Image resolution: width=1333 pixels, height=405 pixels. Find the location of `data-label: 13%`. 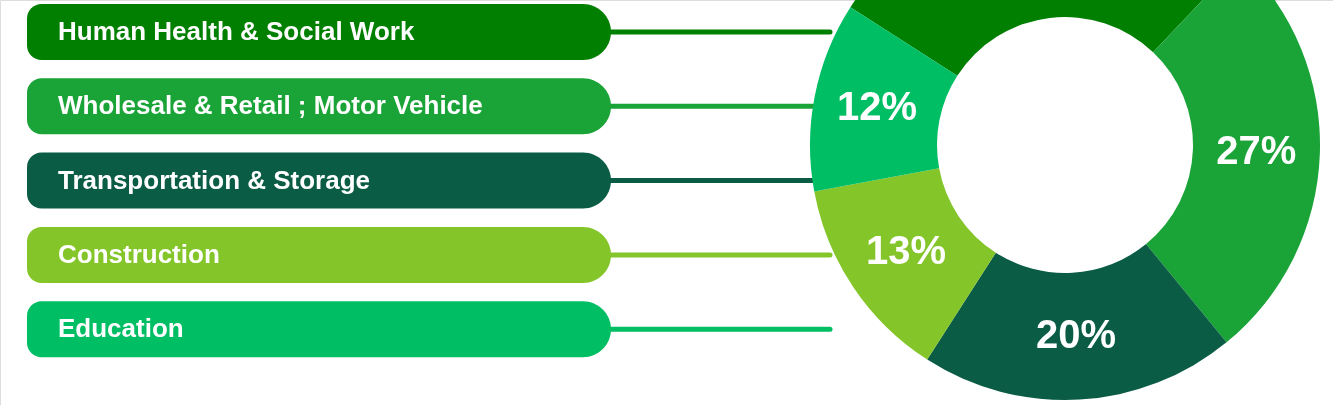

data-label: 13% is located at coordinates (906, 249).